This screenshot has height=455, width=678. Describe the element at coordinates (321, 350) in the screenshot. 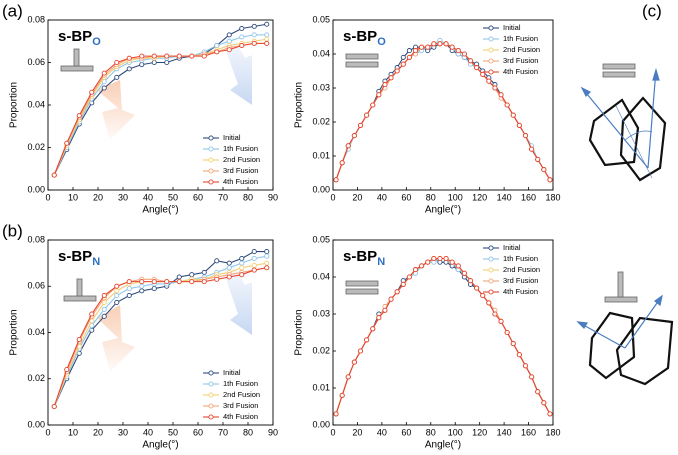

I see `y-tick-label: 0.02` at that location.